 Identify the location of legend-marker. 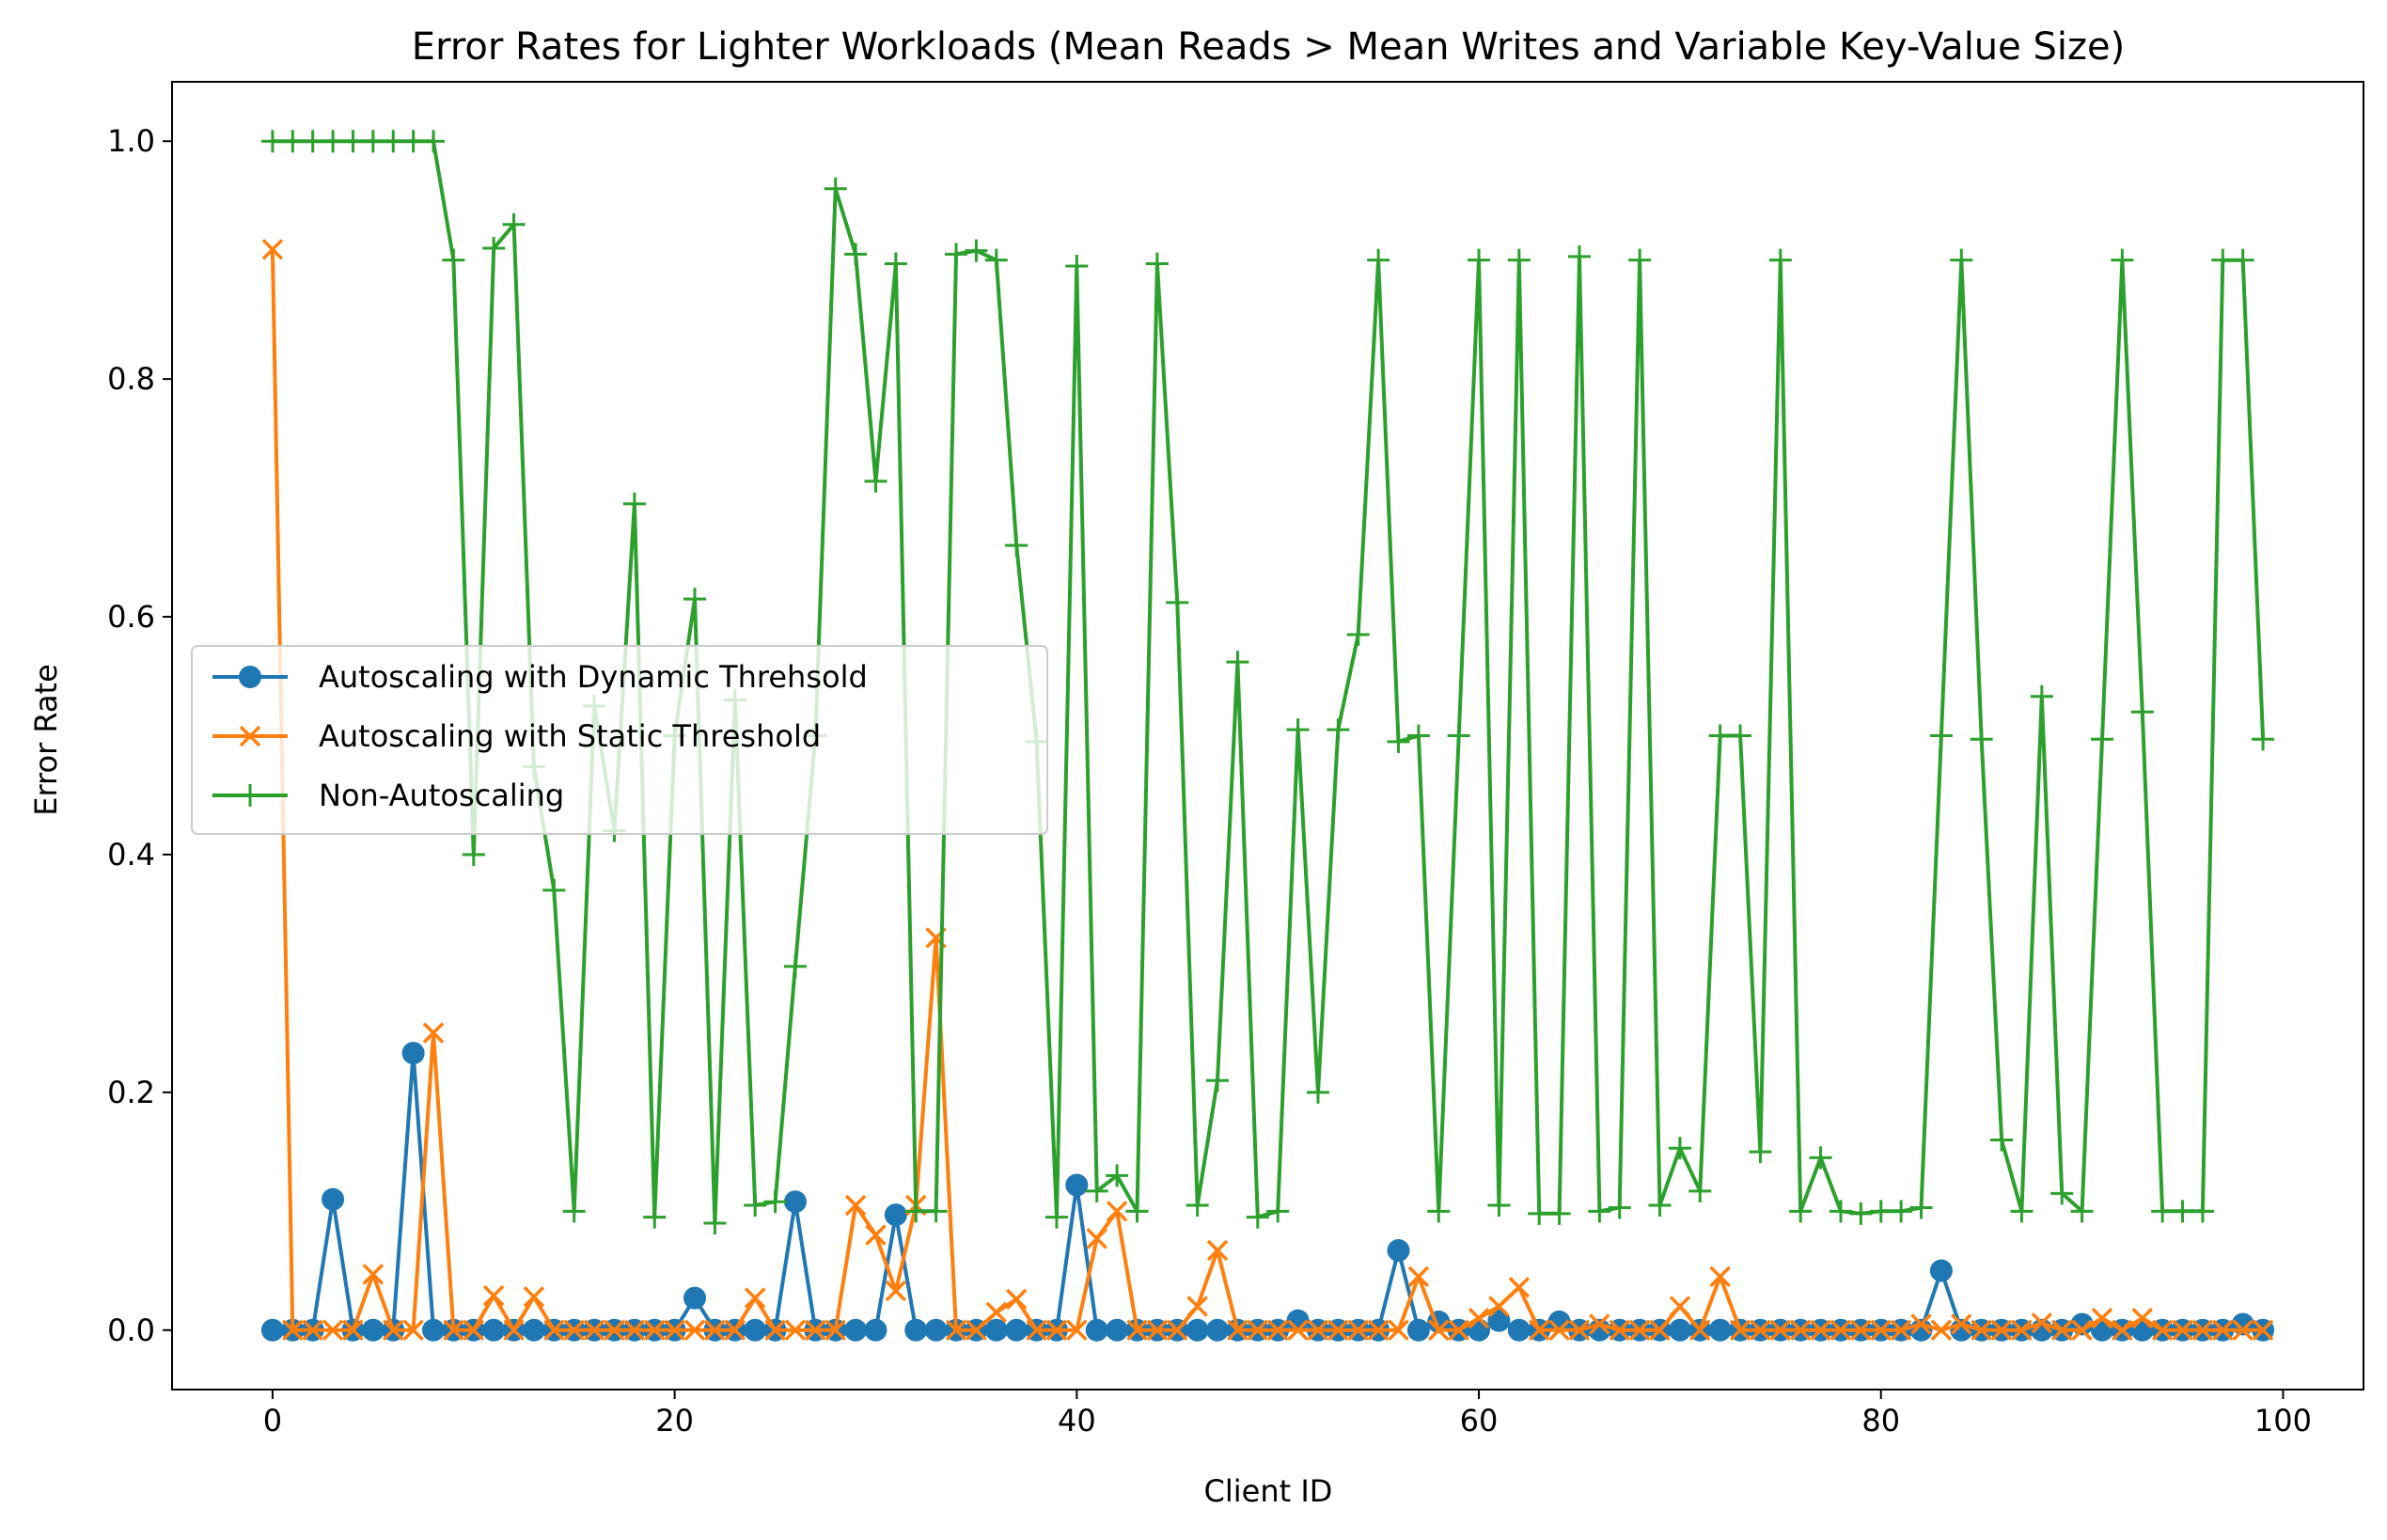
(250, 677).